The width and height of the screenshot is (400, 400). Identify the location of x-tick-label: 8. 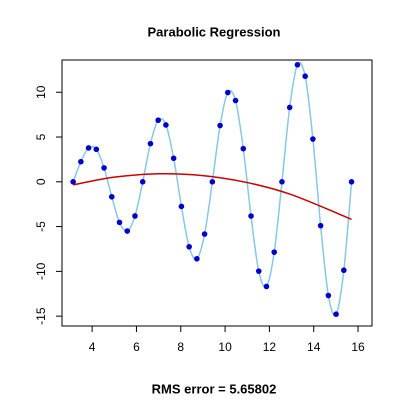
(180, 347).